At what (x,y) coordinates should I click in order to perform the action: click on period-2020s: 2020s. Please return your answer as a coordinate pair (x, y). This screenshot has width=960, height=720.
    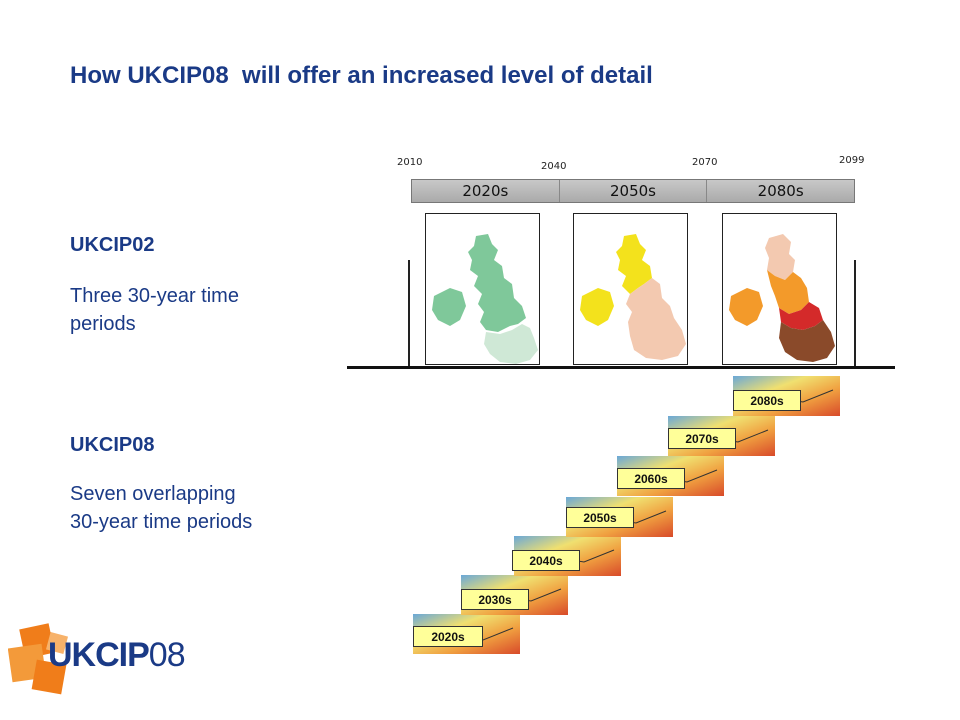
    Looking at the image, I should click on (486, 191).